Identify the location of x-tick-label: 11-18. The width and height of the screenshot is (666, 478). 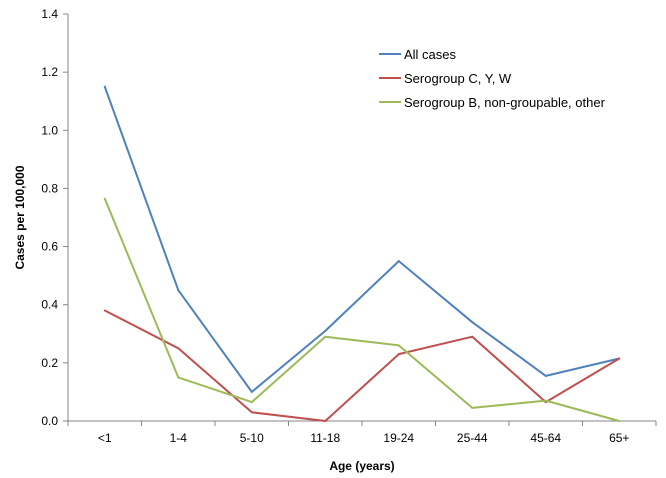
(325, 438).